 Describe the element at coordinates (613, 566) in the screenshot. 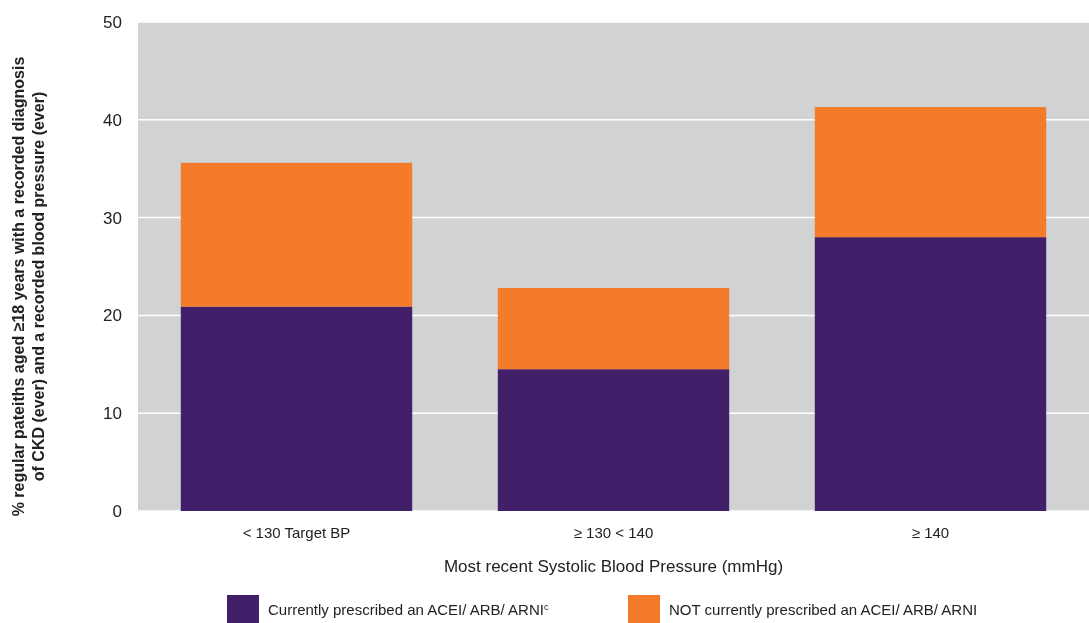

I see `x-axis-title: Most recent Systolic Blood Pressure (mmHg)` at that location.